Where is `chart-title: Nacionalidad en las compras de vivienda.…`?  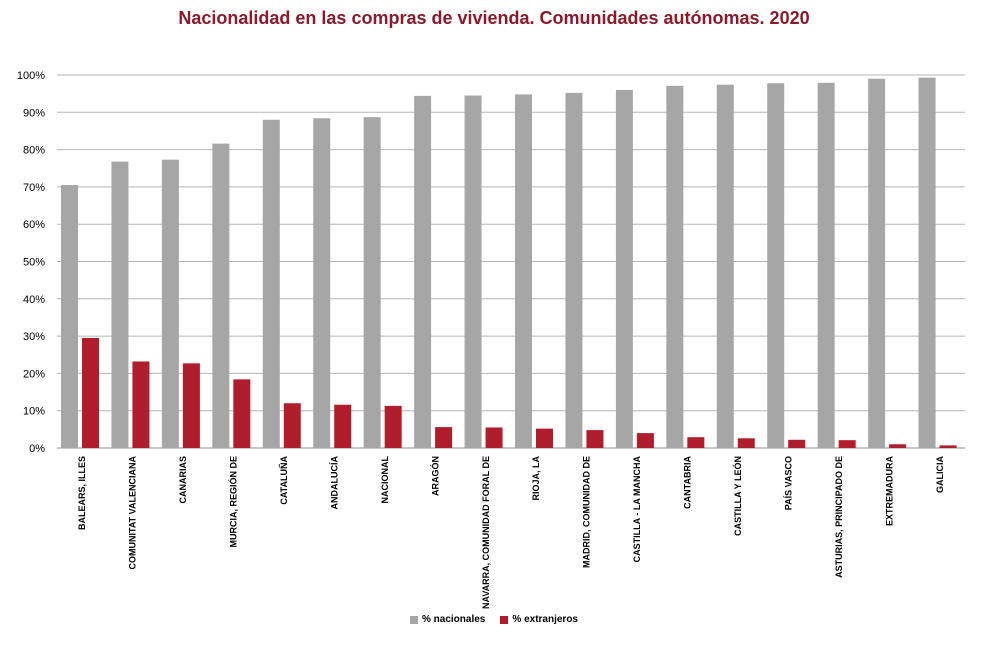 chart-title: Nacionalidad en las compras de vivienda.… is located at coordinates (494, 18).